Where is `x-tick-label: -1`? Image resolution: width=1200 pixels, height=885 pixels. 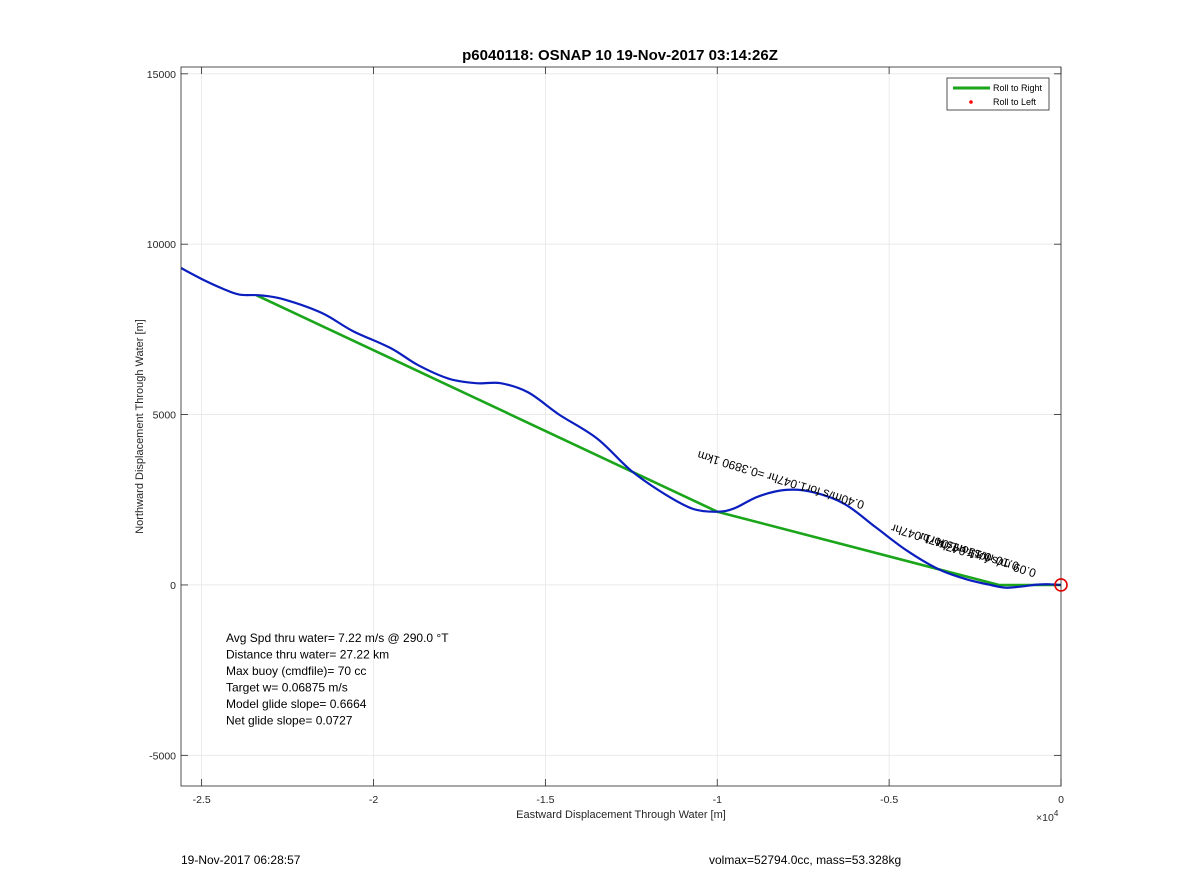
x-tick-label: -1 is located at coordinates (717, 800).